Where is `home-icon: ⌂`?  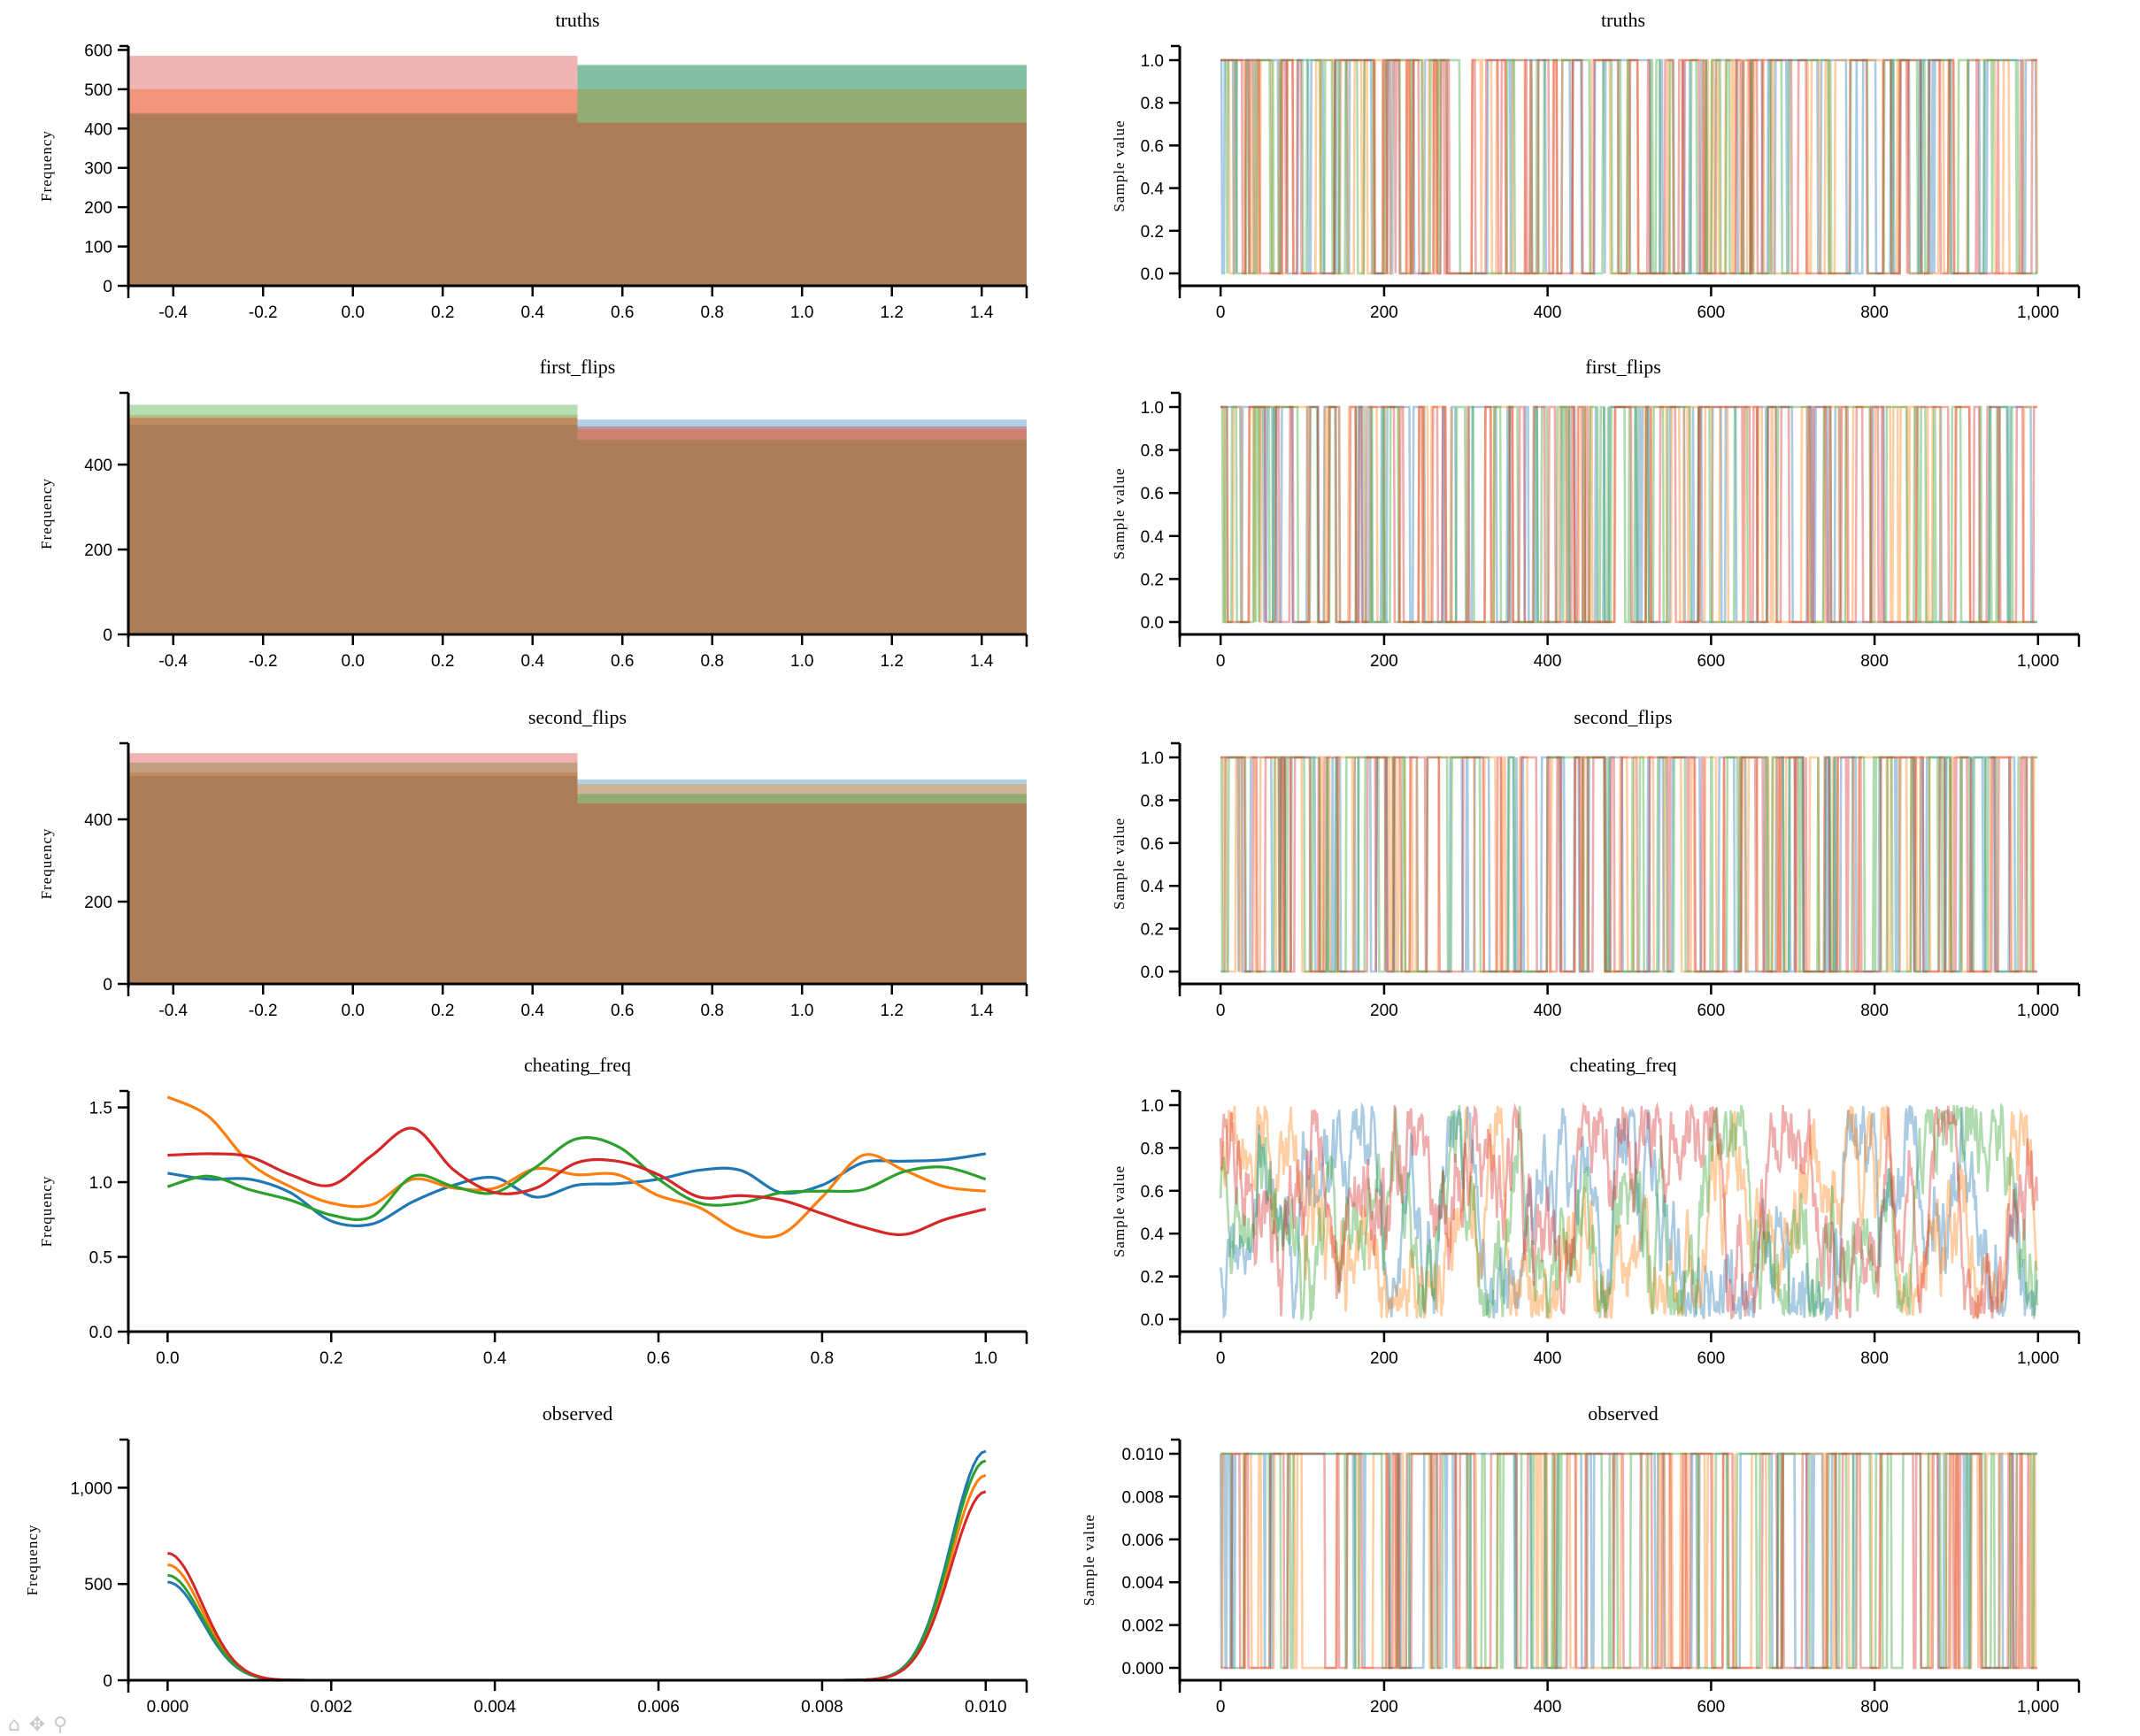 home-icon: ⌂ is located at coordinates (14, 1725).